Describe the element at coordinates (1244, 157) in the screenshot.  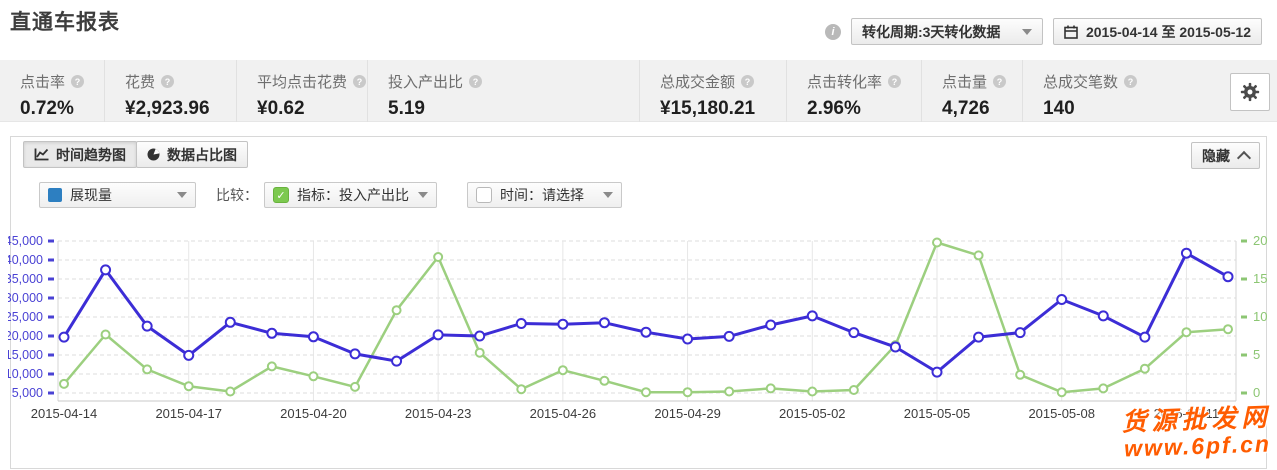
I see `chevron-up-icon` at that location.